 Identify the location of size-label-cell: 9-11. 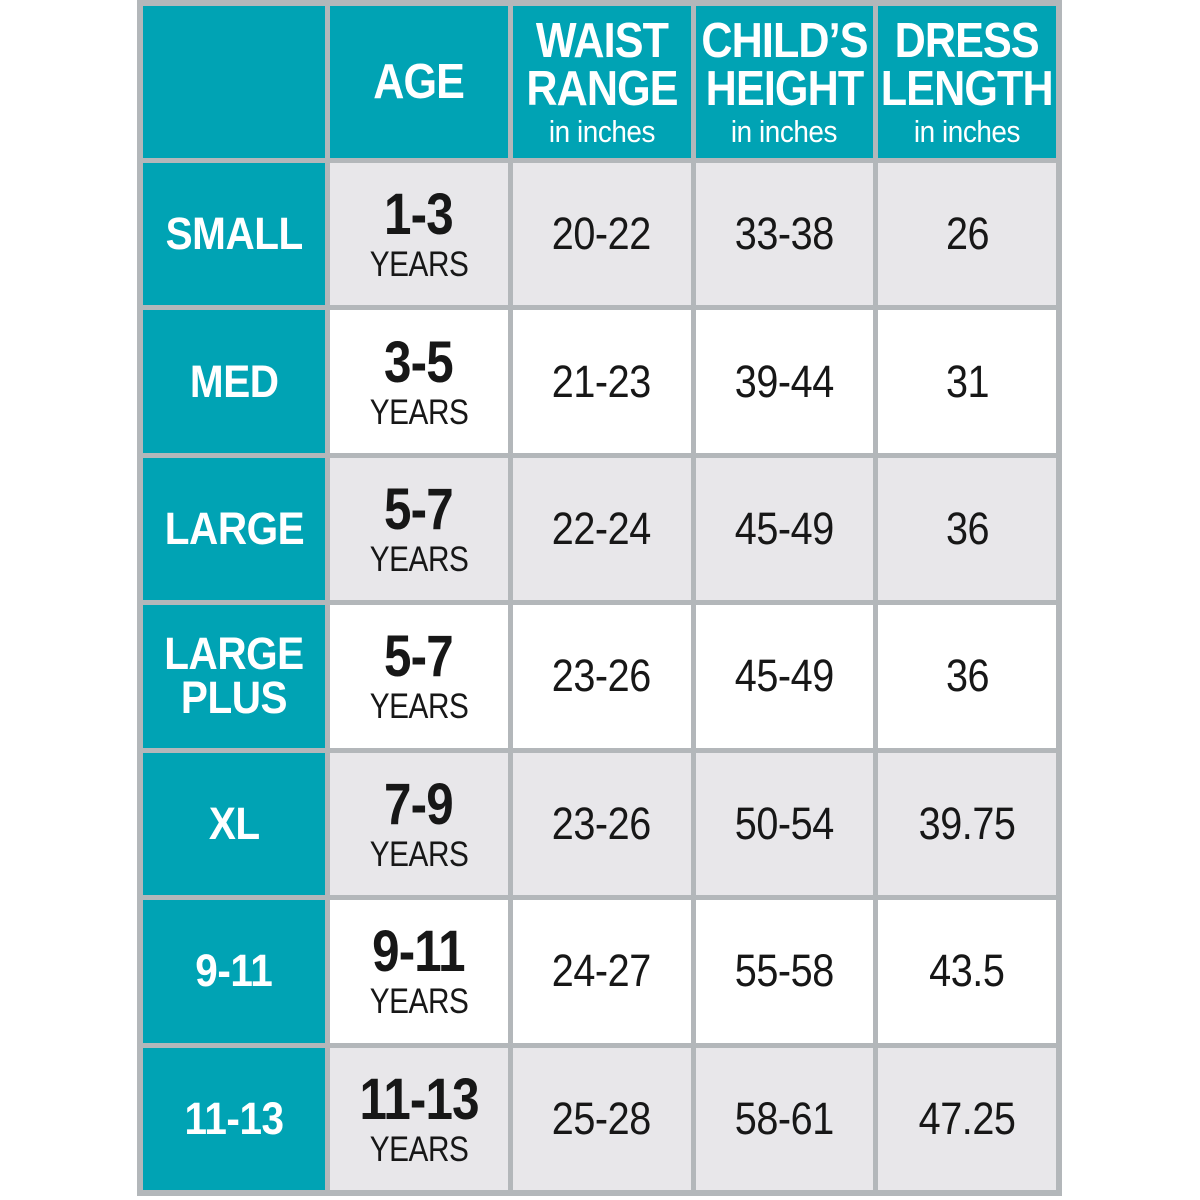
(234, 971).